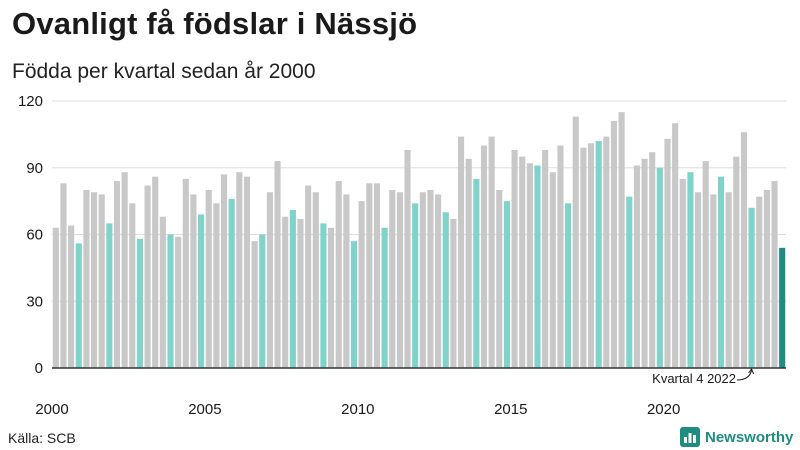 This screenshot has width=800, height=450. I want to click on newsworthy-logo: Newsworthy, so click(736, 437).